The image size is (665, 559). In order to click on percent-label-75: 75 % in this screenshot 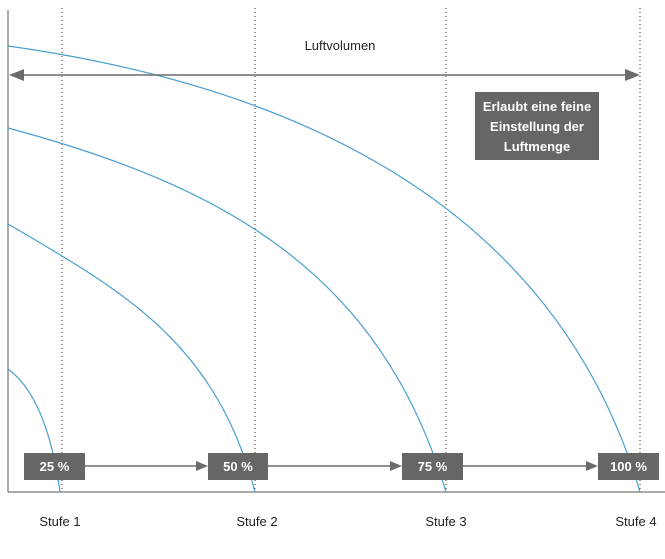, I will do `click(433, 466)`.